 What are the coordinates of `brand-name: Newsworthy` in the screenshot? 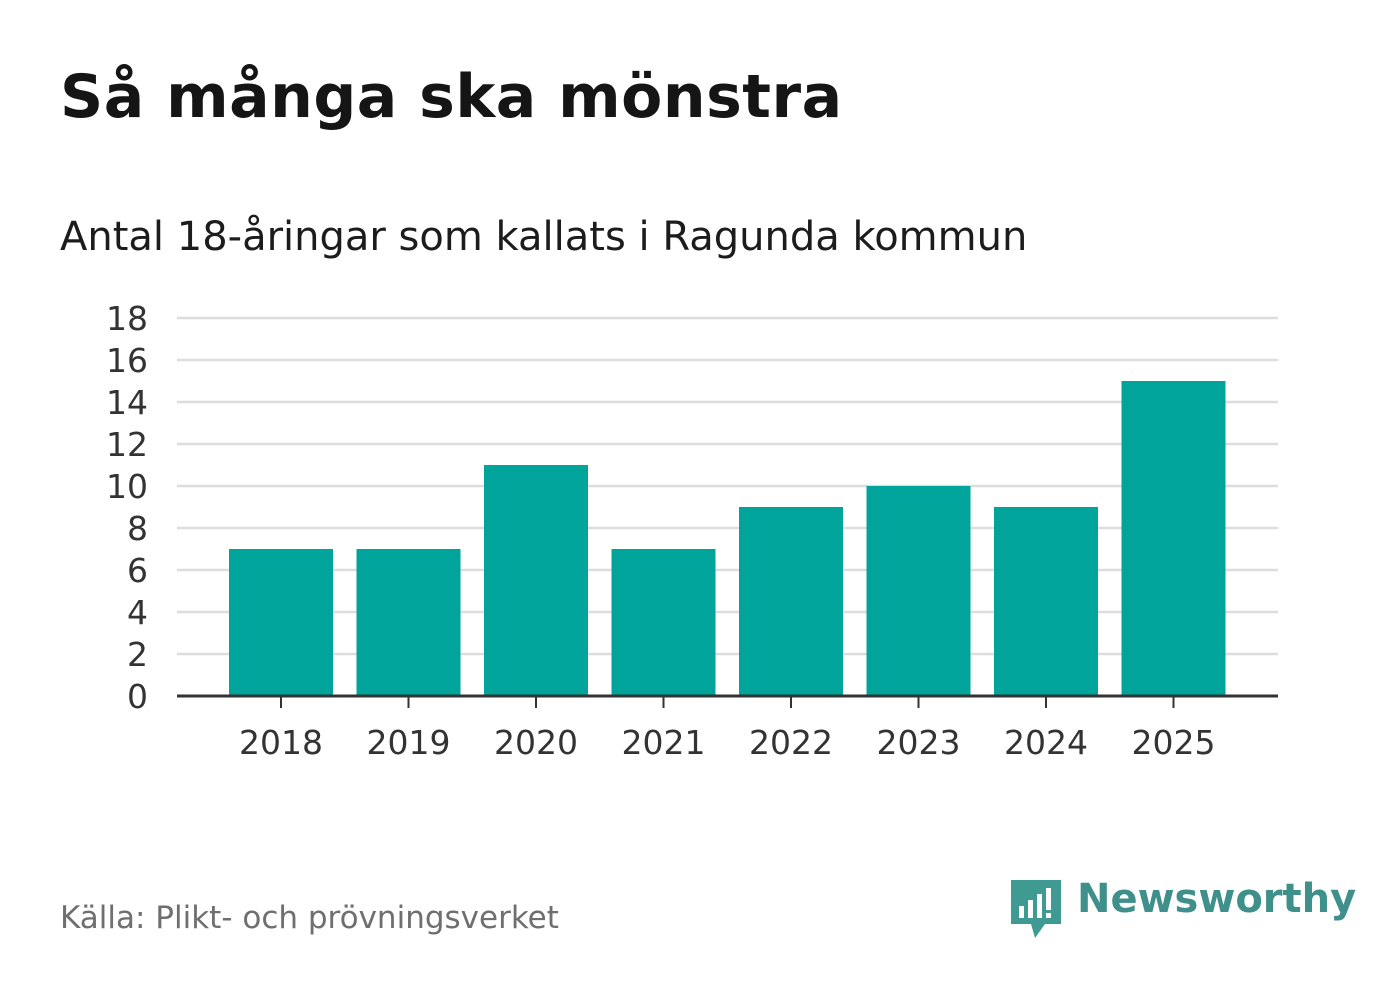 It's located at (1217, 899).